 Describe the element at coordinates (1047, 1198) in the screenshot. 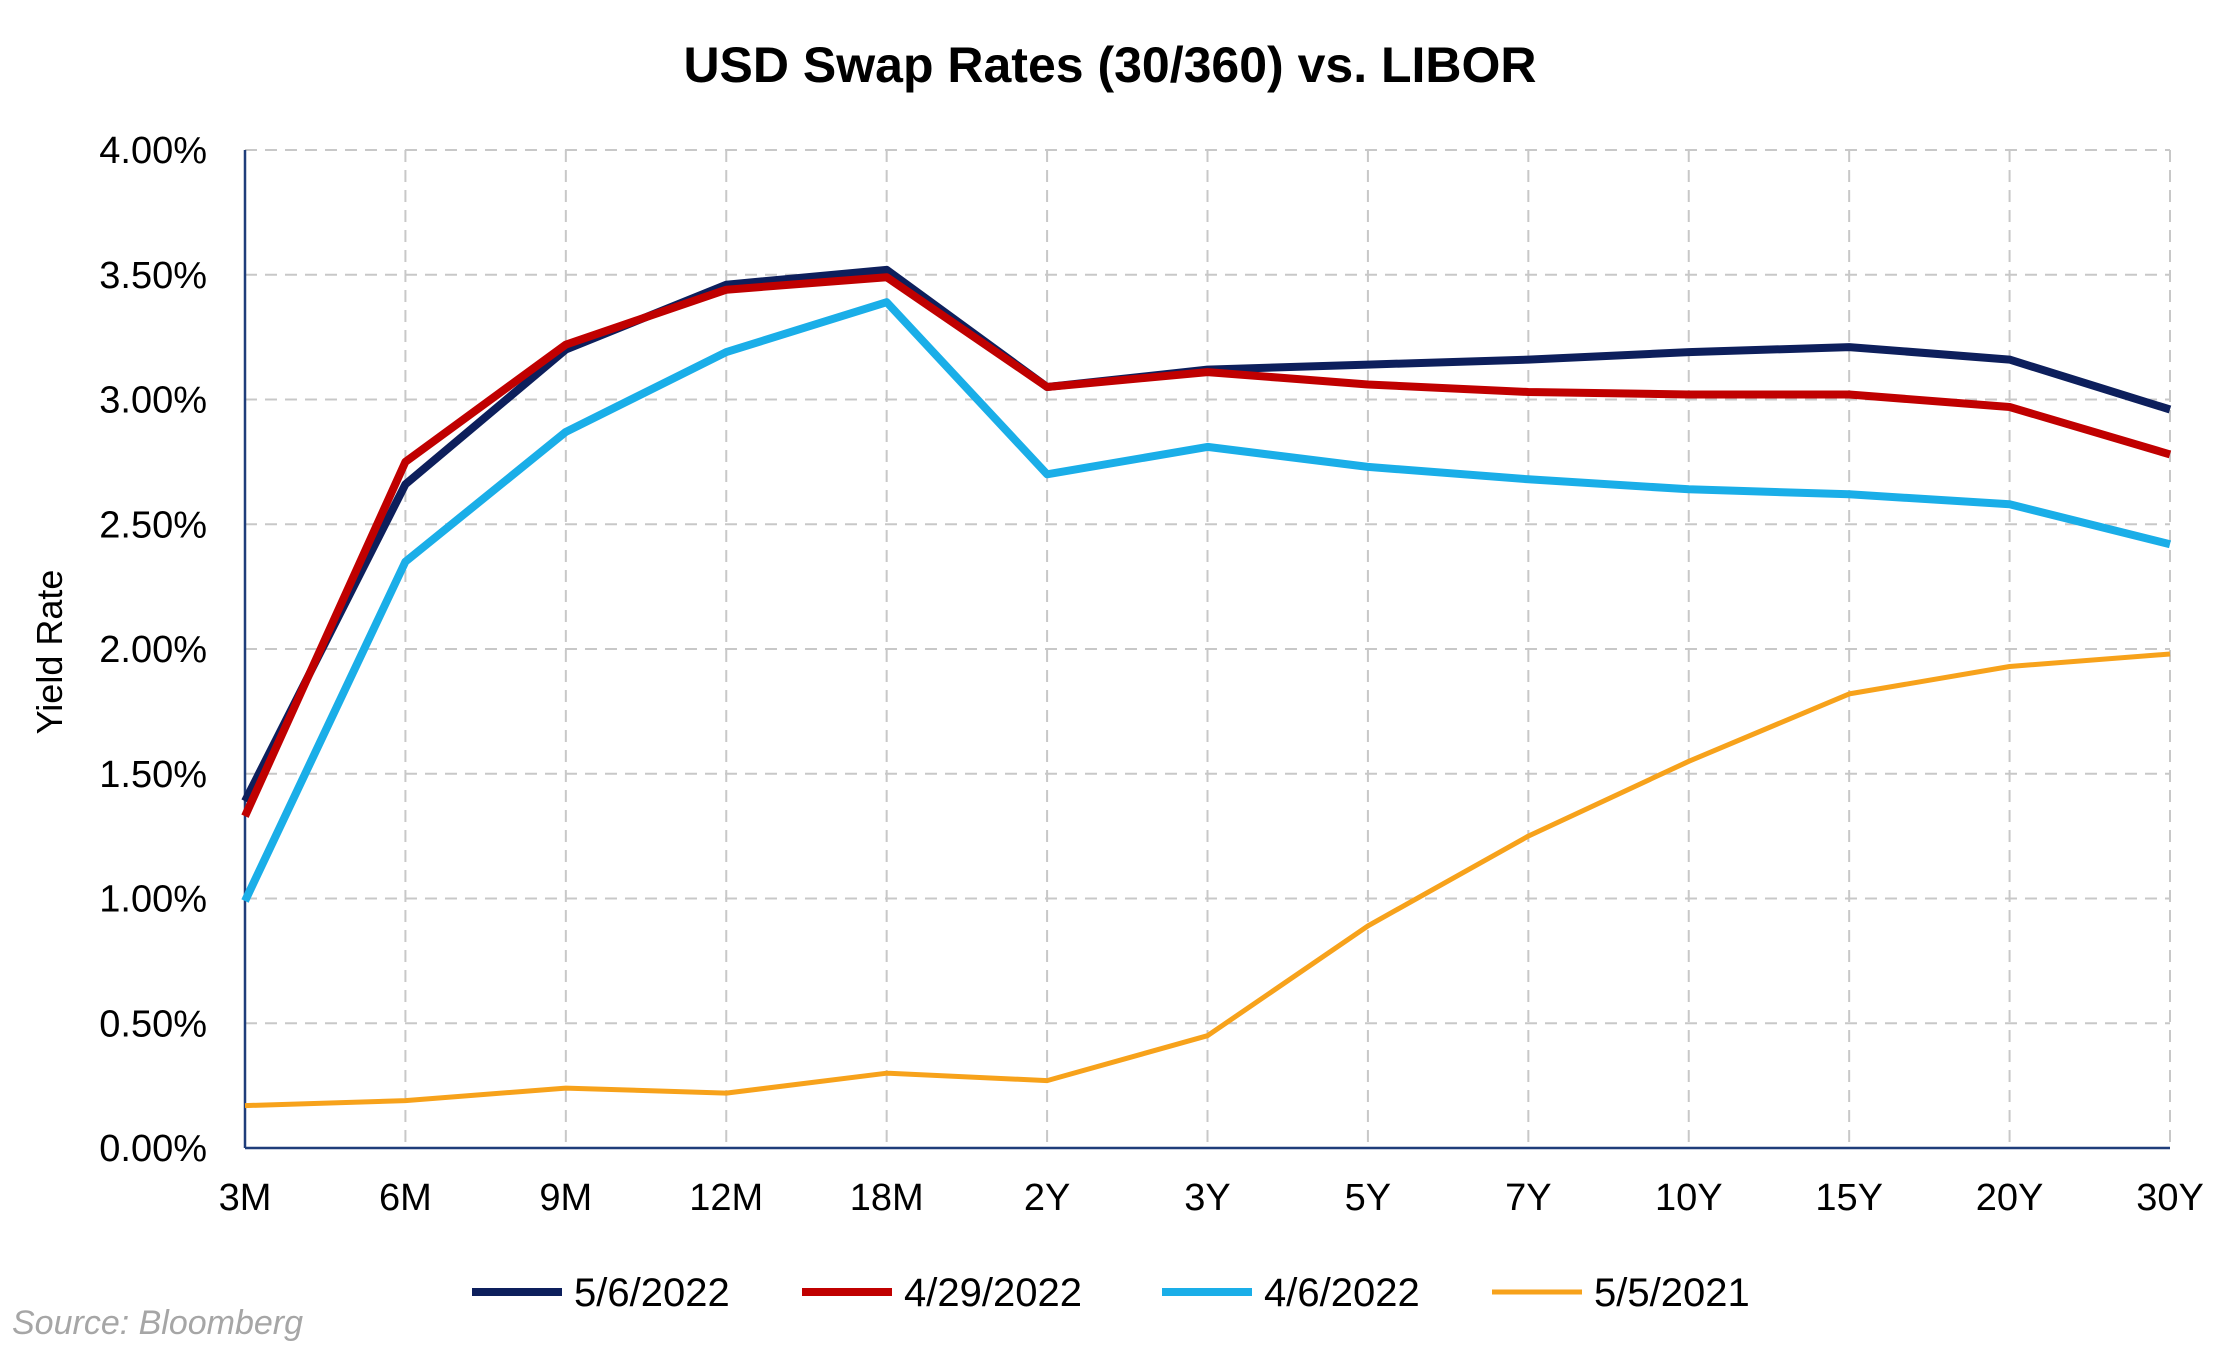

I see `x-tick-label: 2Y` at that location.